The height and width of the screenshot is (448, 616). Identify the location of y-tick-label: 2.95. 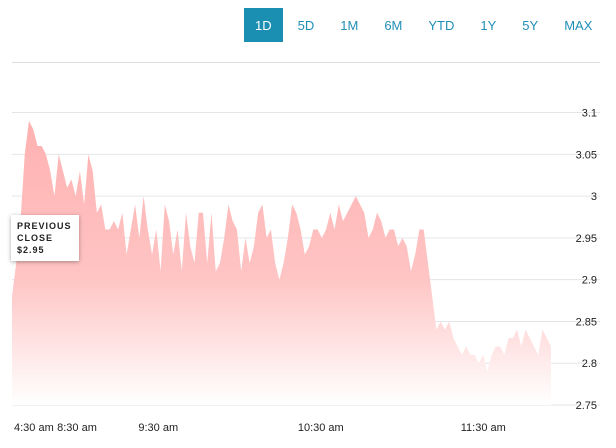
(586, 239).